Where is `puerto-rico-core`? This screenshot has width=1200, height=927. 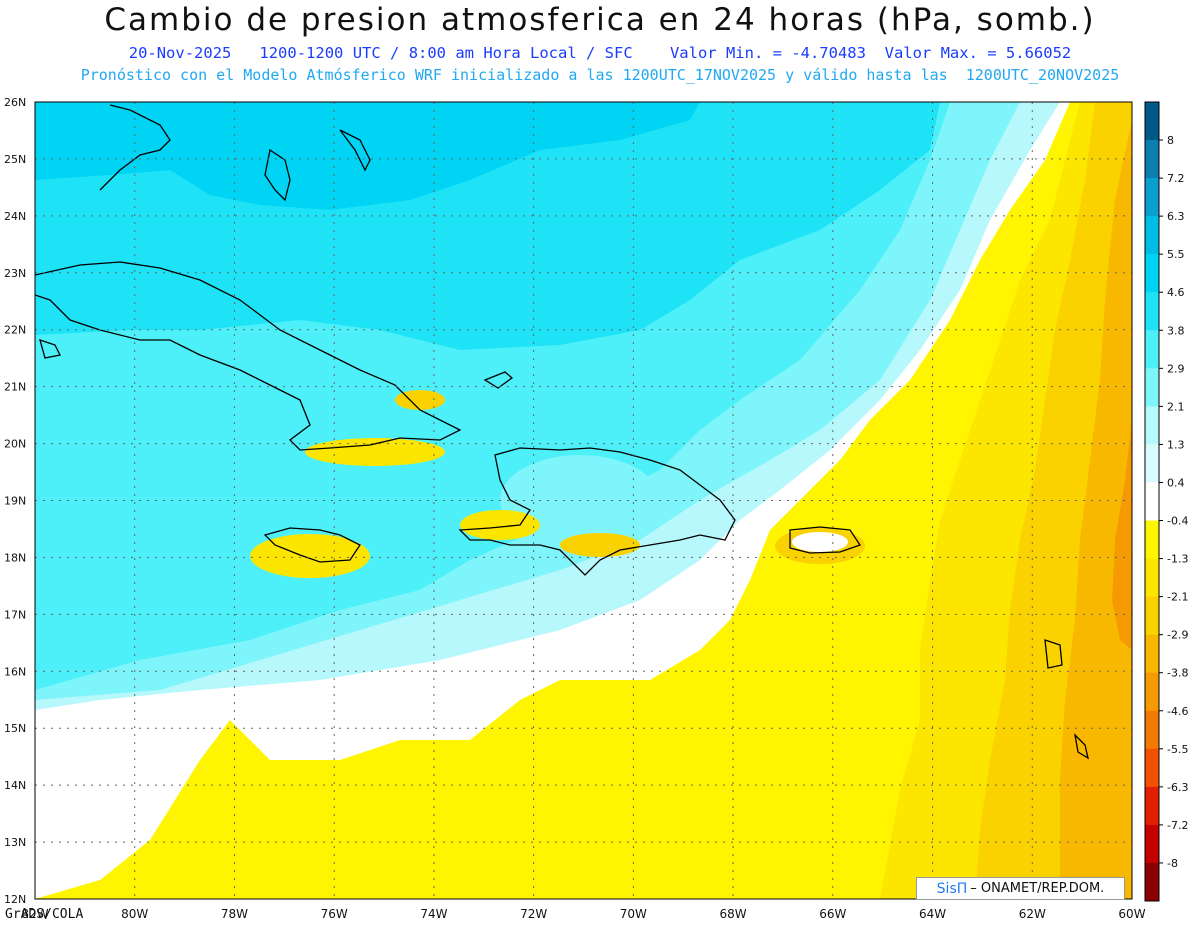
puerto-rico-core is located at coordinates (820, 542).